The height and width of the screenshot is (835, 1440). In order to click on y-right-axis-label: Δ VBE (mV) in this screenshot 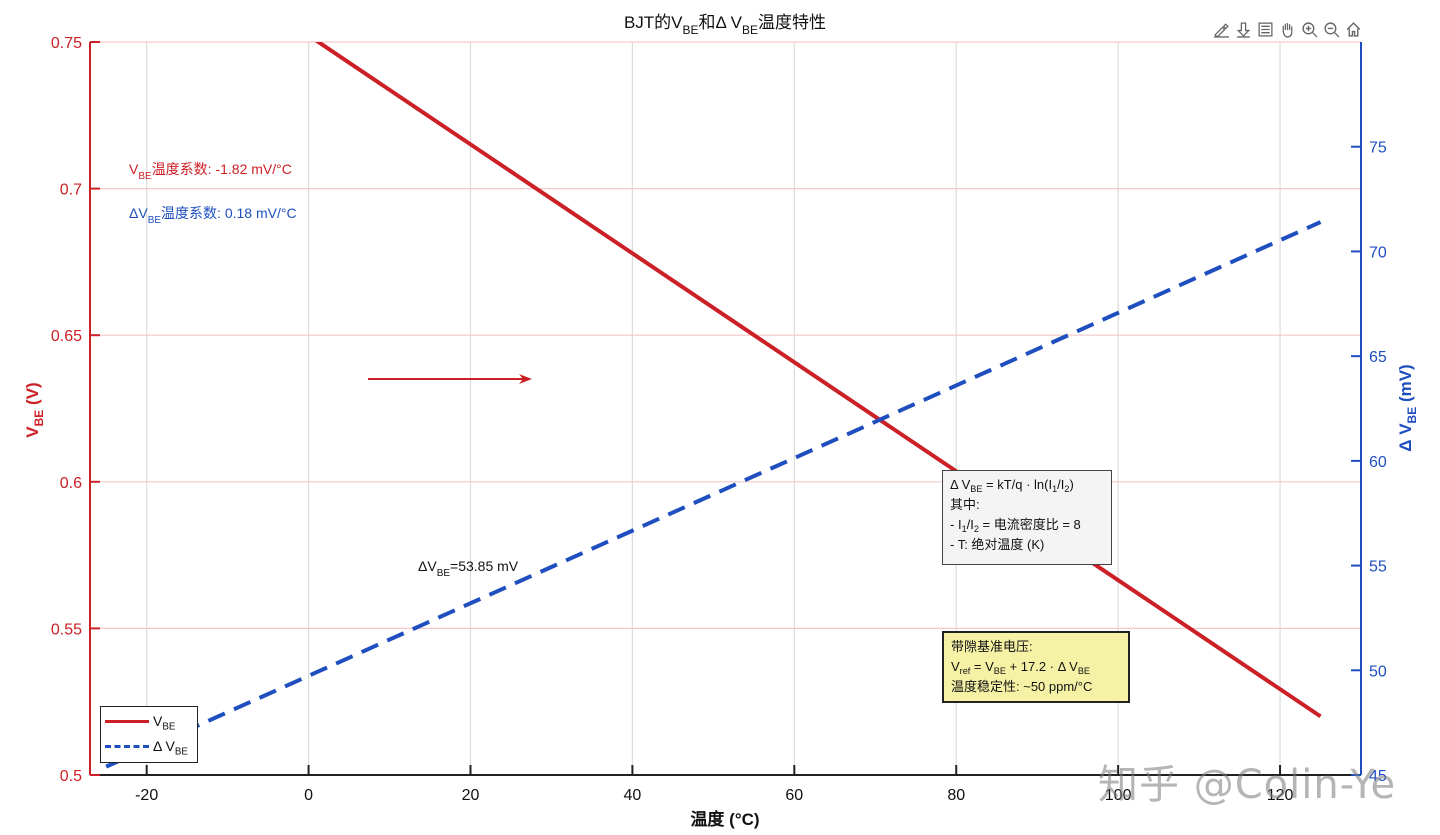, I will do `click(1407, 407)`.